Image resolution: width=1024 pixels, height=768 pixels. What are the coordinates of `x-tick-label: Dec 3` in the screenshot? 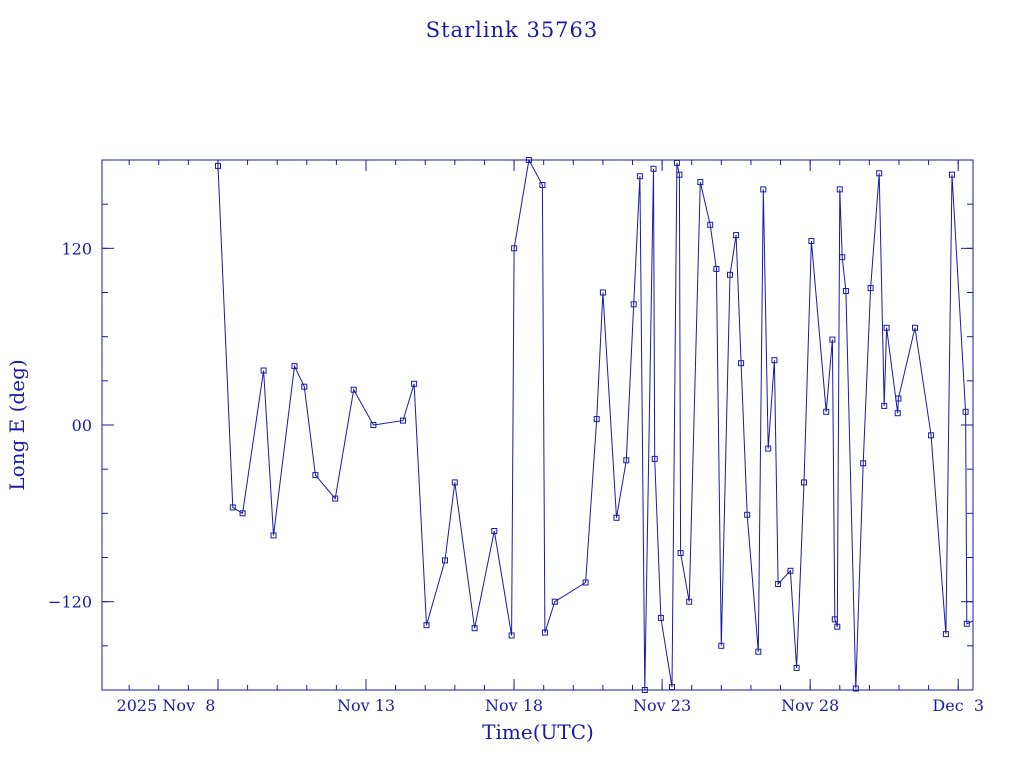 It's located at (958, 705).